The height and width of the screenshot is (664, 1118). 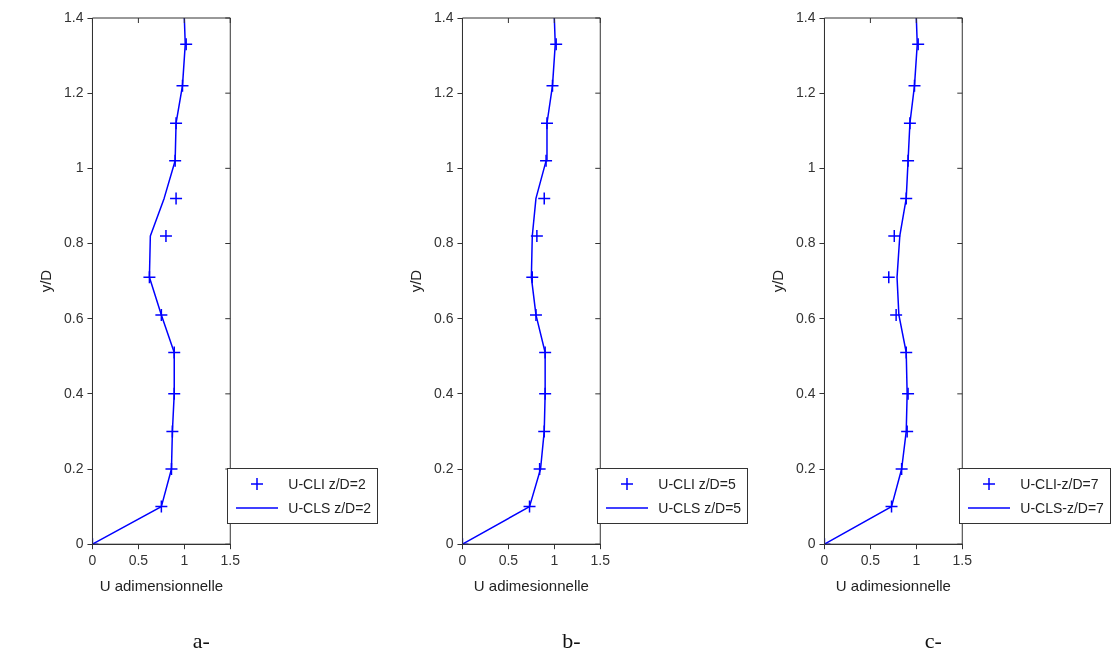 I want to click on legend-label: U-CLI z/D=5, so click(x=697, y=484).